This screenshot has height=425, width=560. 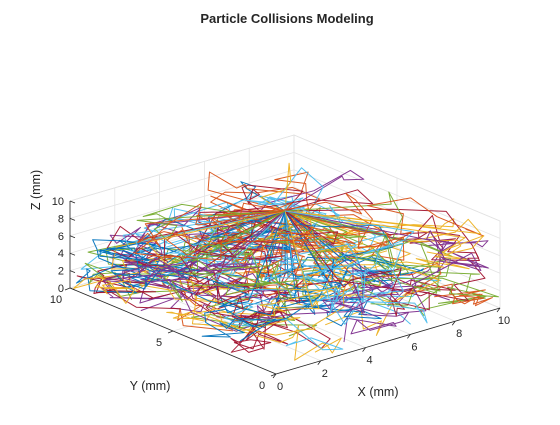 What do you see at coordinates (61, 219) in the screenshot?
I see `z-tick-label: 8` at bounding box center [61, 219].